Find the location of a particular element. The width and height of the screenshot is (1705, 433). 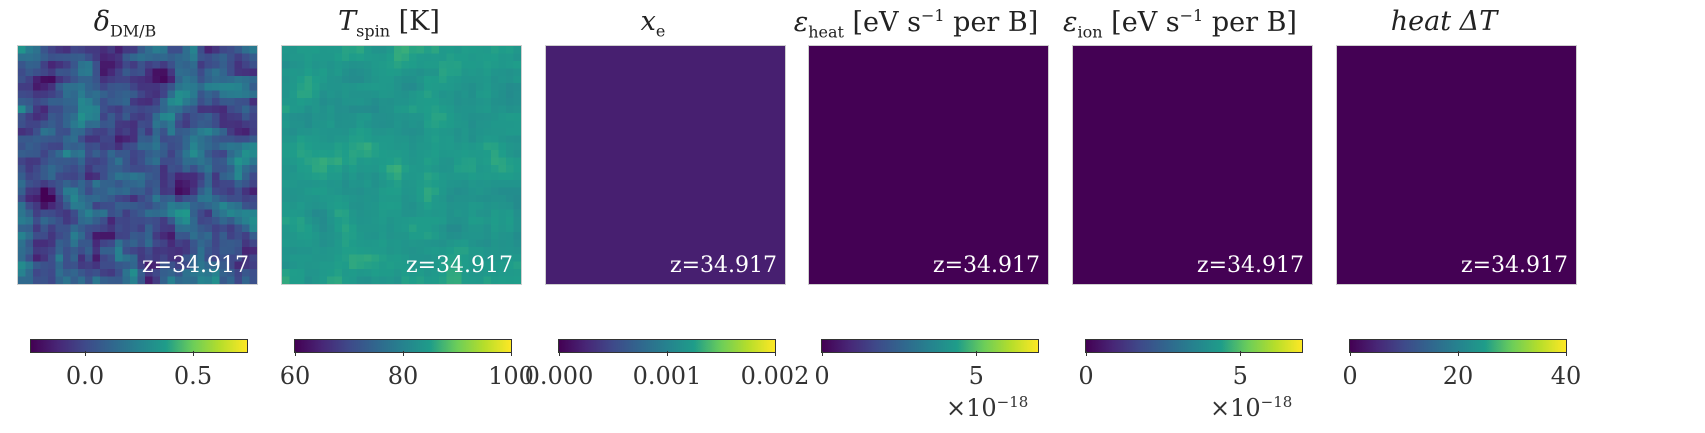

title-subscript: heat is located at coordinates (826, 32).